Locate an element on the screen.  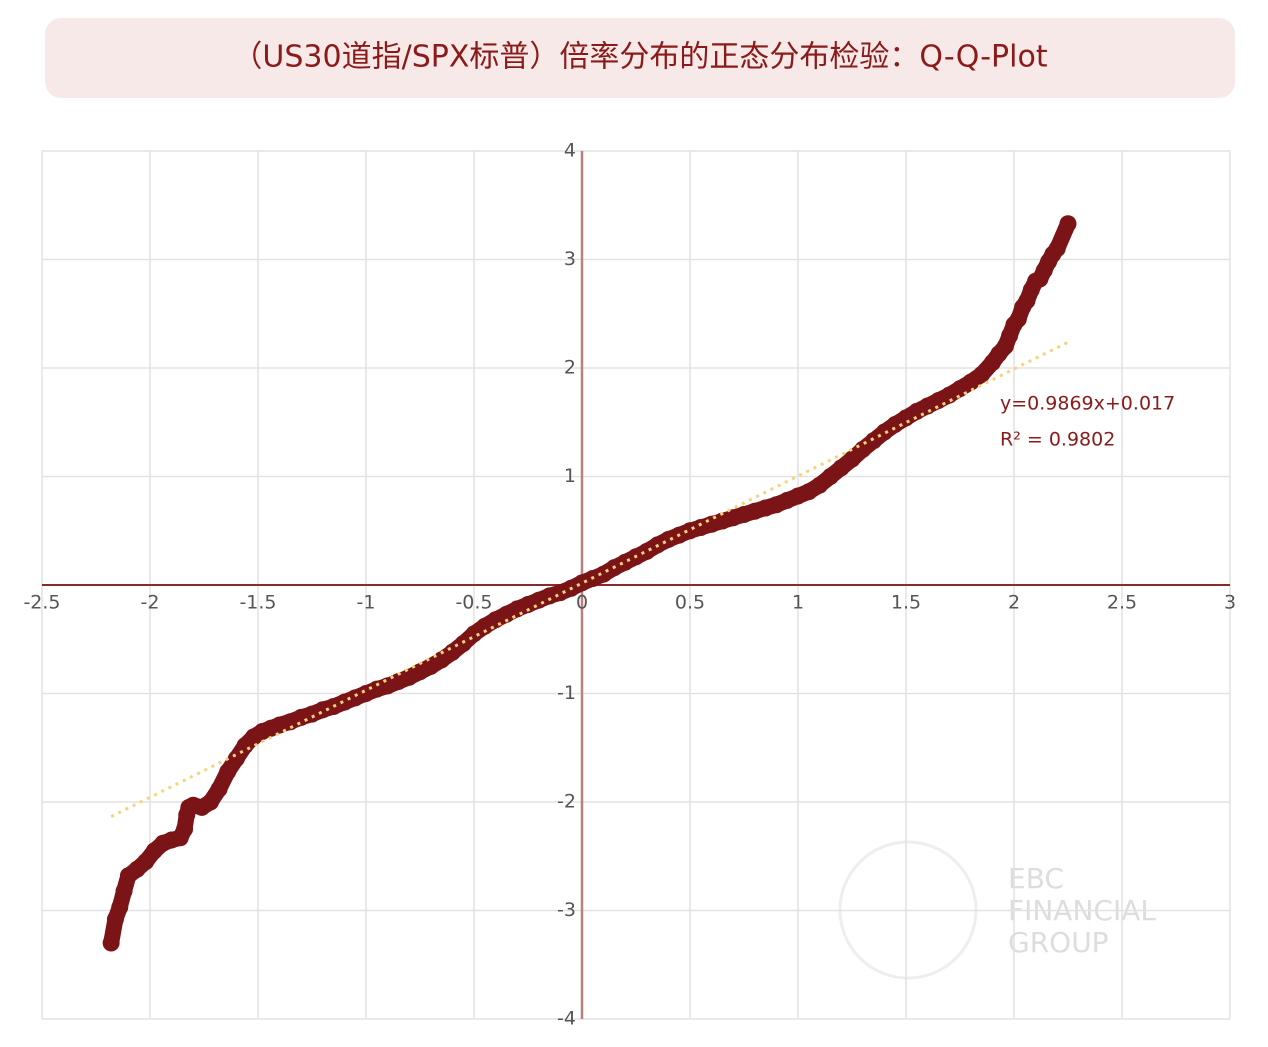
x-tick-label: -1 is located at coordinates (366, 603).